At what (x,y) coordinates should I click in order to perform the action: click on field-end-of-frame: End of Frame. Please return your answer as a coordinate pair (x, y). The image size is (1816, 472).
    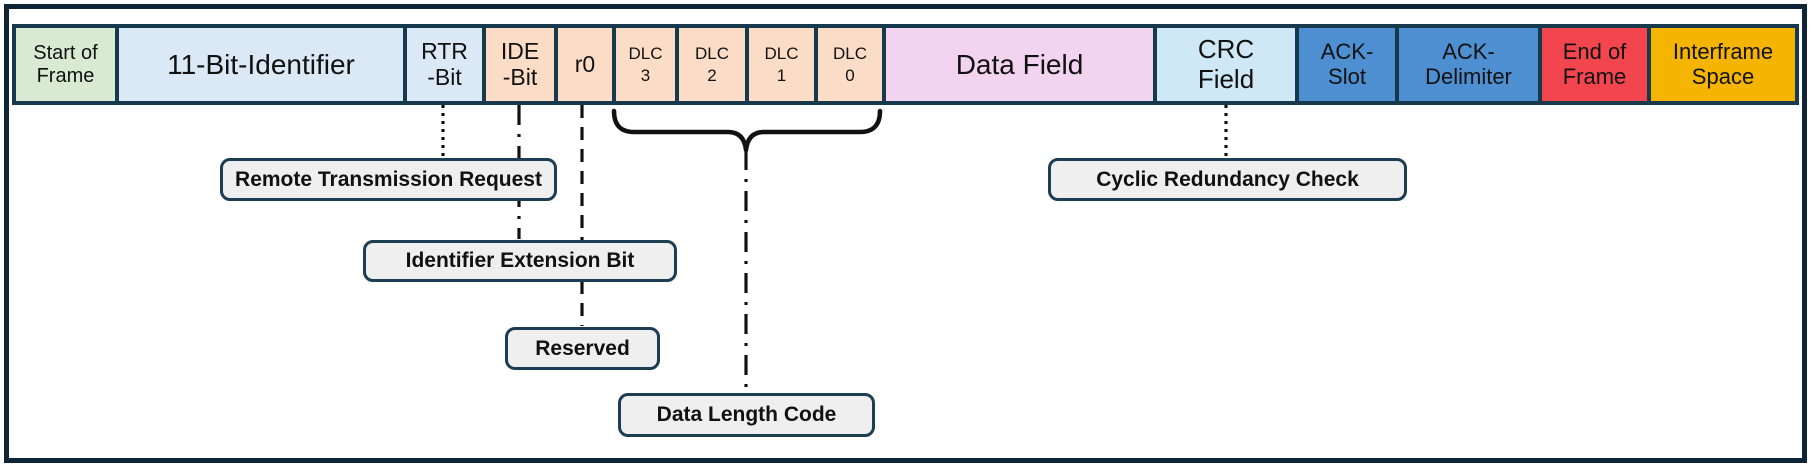
    Looking at the image, I should click on (1596, 64).